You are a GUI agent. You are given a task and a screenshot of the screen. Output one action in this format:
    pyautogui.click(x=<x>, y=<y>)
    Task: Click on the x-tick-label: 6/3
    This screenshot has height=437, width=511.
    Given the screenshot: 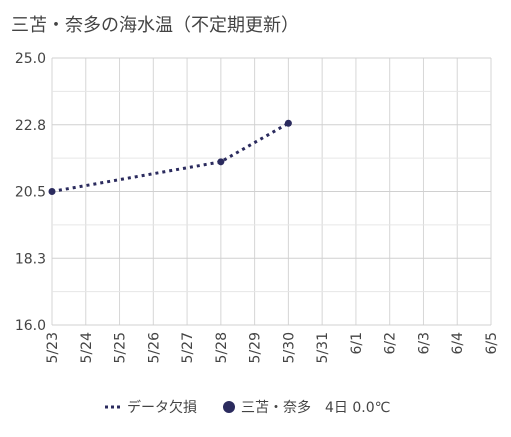 What is the action you would take?
    pyautogui.click(x=424, y=343)
    